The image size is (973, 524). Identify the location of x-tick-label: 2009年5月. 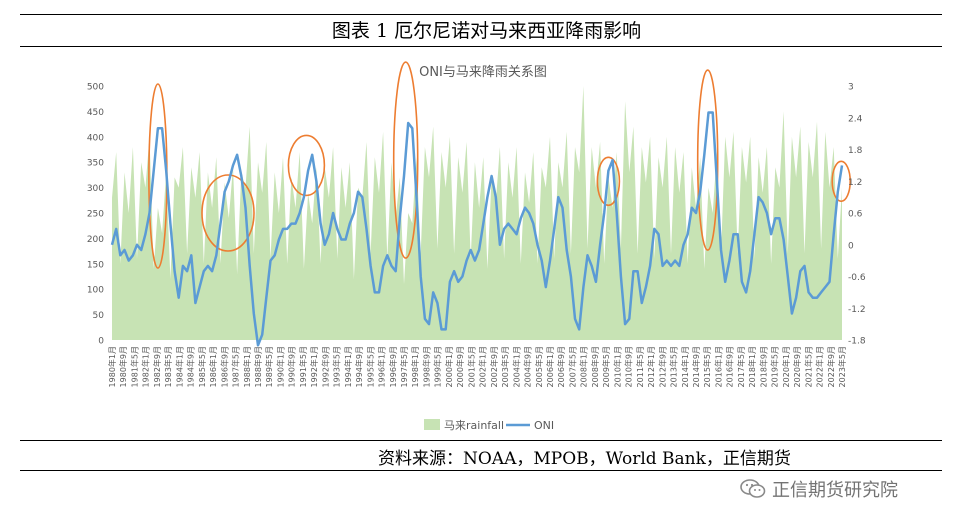
(606, 366).